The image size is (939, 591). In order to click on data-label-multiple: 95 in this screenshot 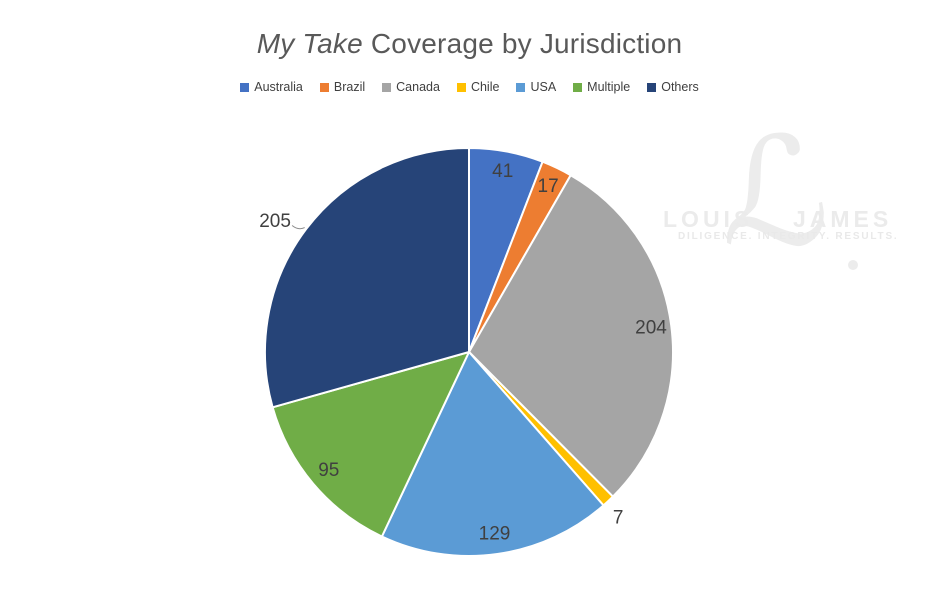, I will do `click(328, 470)`.